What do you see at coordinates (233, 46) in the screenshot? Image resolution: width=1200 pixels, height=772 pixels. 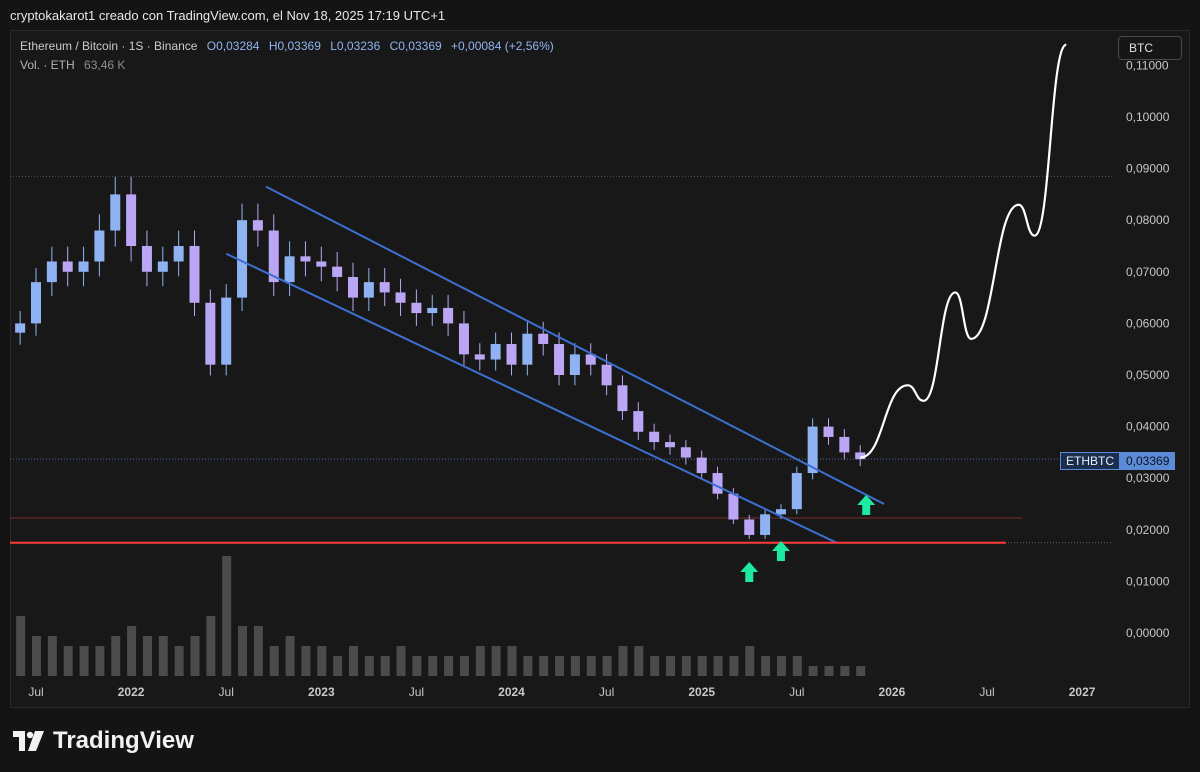 I see `ohlc-open: O0,03284` at bounding box center [233, 46].